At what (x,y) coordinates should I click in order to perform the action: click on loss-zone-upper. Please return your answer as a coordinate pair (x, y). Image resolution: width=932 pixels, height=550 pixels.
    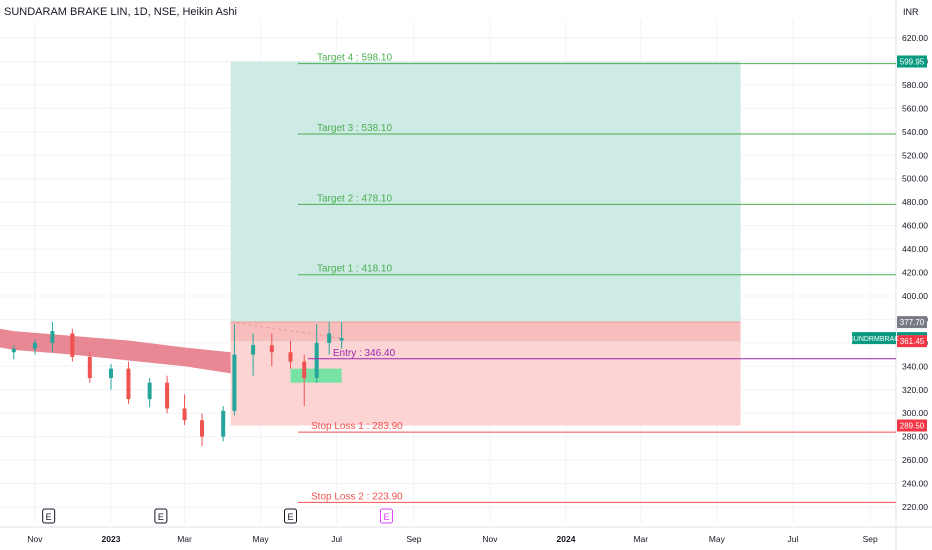
    Looking at the image, I should click on (485, 332).